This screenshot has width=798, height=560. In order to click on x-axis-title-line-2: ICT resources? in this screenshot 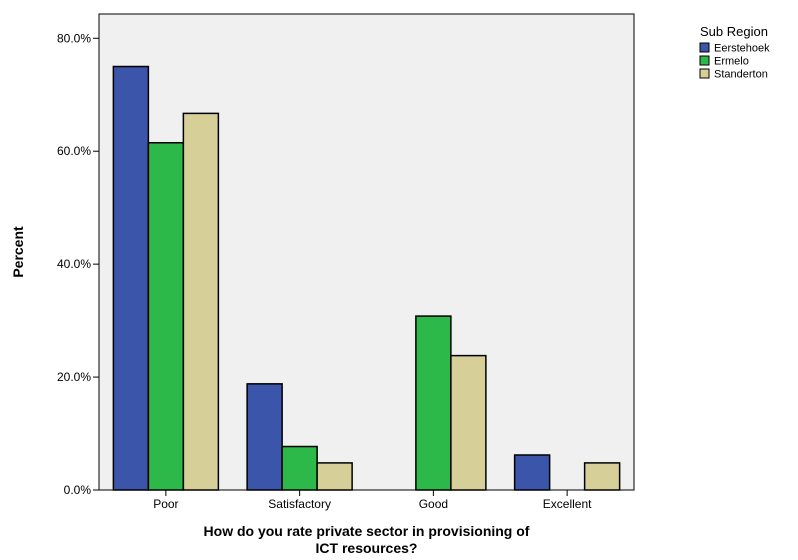, I will do `click(367, 548)`.